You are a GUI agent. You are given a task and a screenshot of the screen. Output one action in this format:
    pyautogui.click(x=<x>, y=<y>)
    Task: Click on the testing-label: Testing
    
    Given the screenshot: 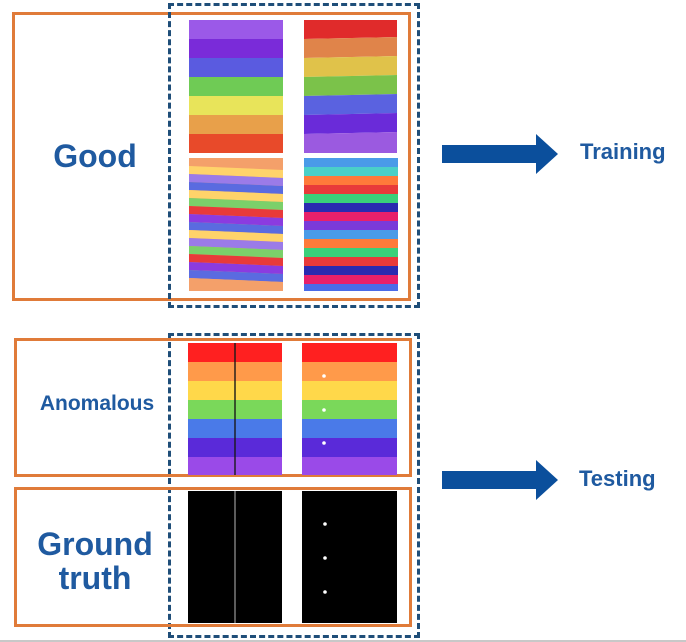 What is the action you would take?
    pyautogui.click(x=617, y=478)
    